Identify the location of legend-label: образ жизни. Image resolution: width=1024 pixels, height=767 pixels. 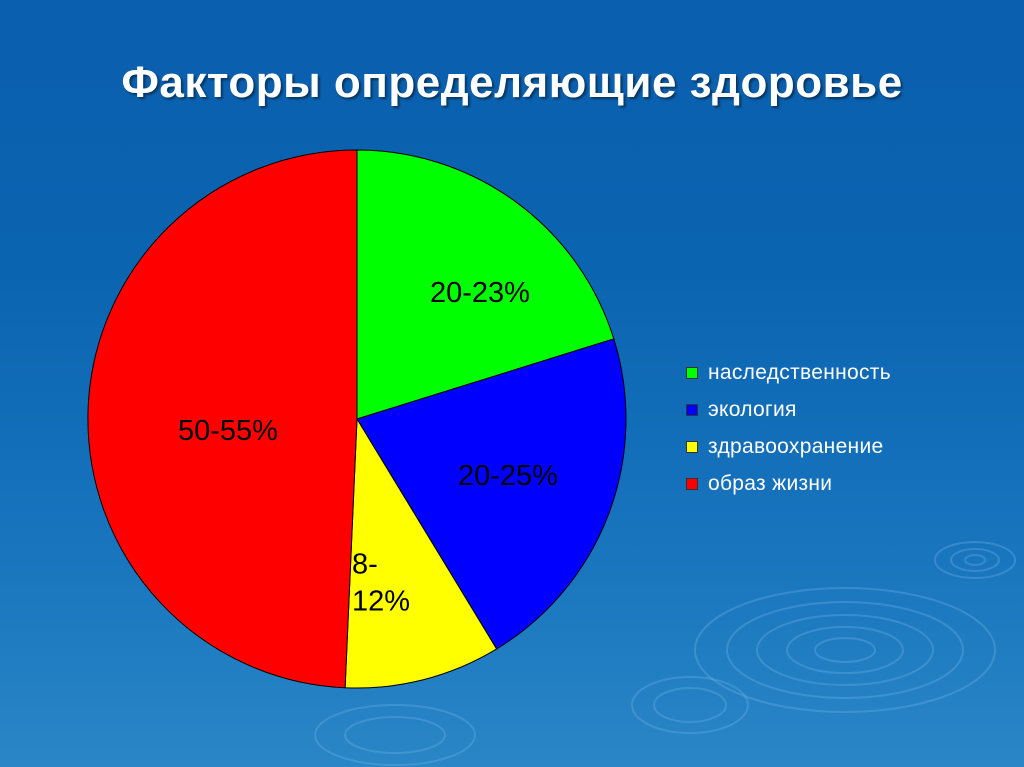
(770, 483).